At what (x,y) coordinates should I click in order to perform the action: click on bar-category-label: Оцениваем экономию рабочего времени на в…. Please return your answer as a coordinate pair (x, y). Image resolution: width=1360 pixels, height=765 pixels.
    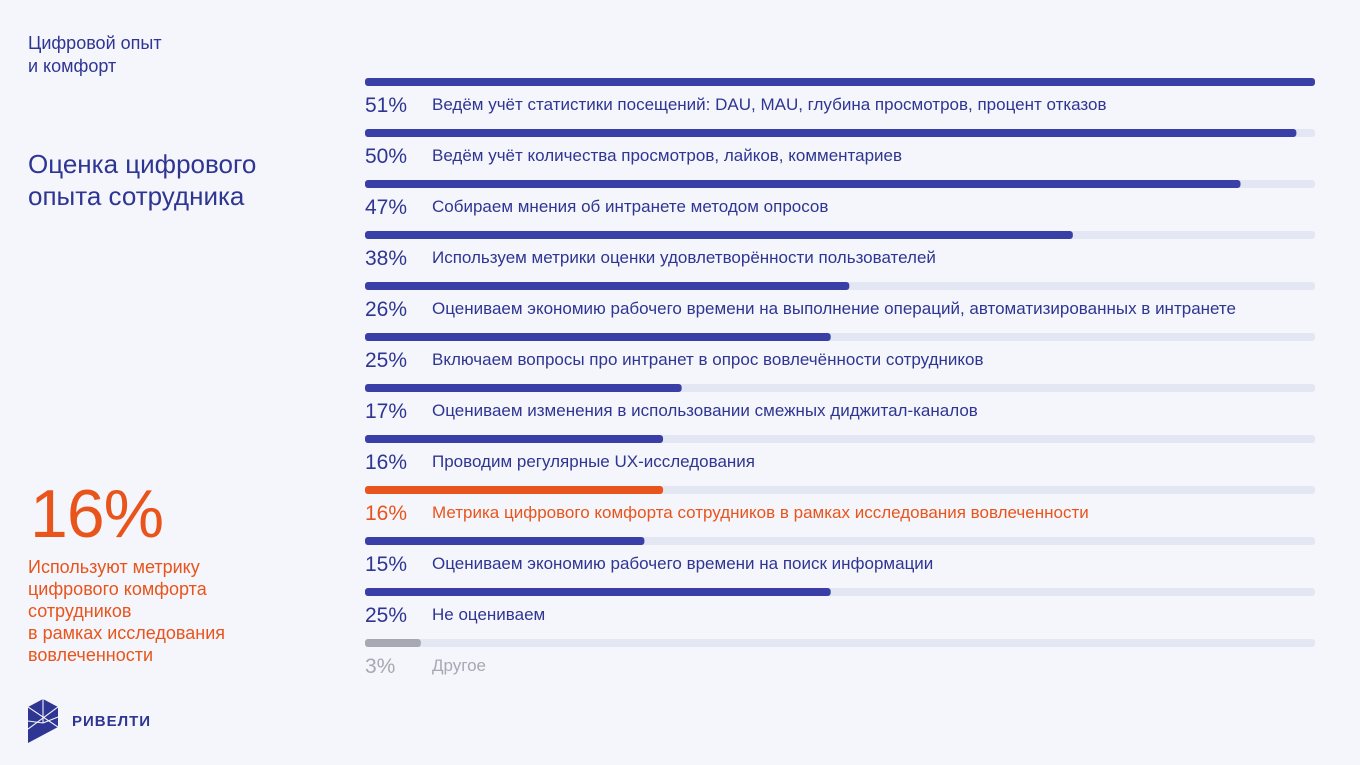
    Looking at the image, I should click on (834, 308).